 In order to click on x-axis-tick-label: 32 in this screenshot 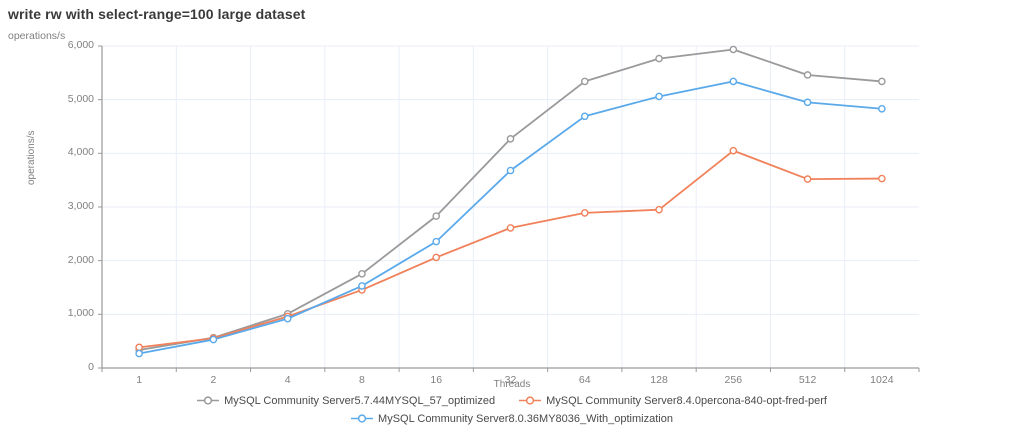, I will do `click(510, 380)`.